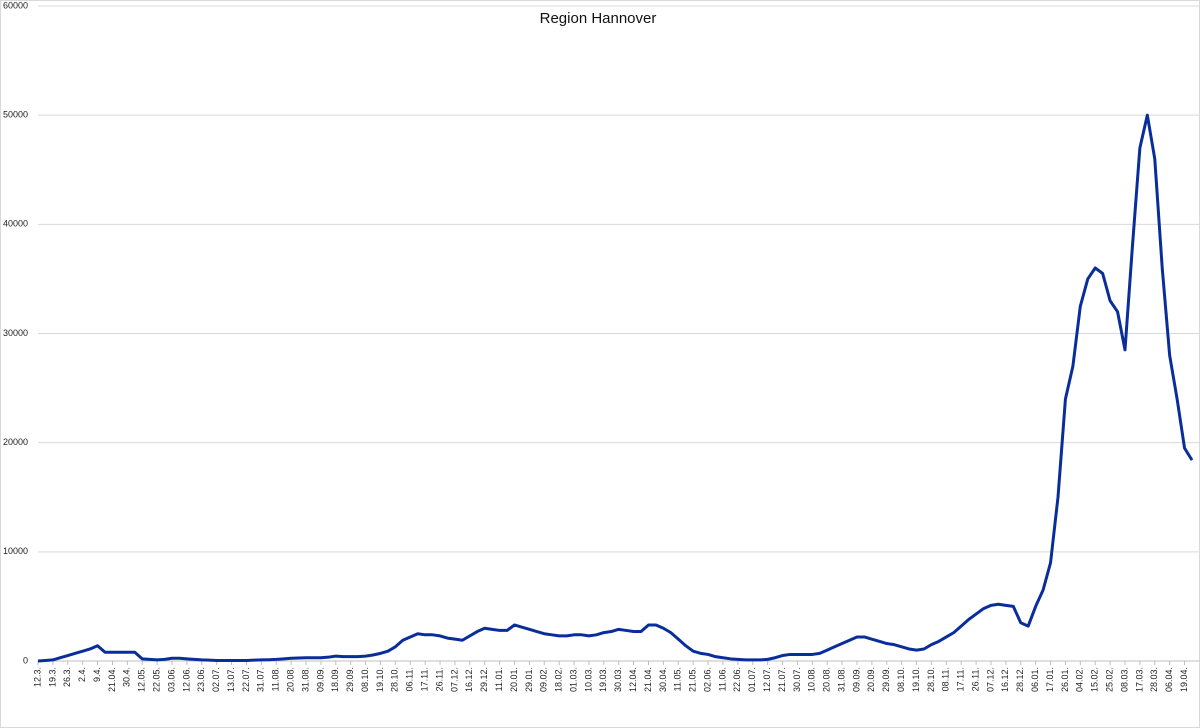  I want to click on x-tick-label: 30.07., so click(797, 679).